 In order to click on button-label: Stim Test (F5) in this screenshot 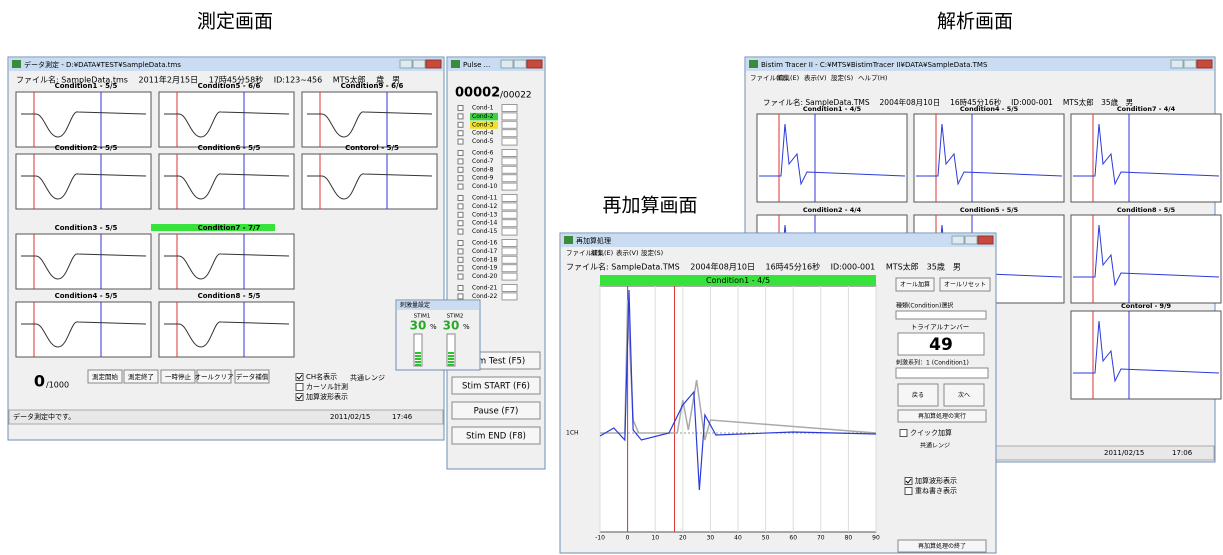, I will do `click(496, 362)`.